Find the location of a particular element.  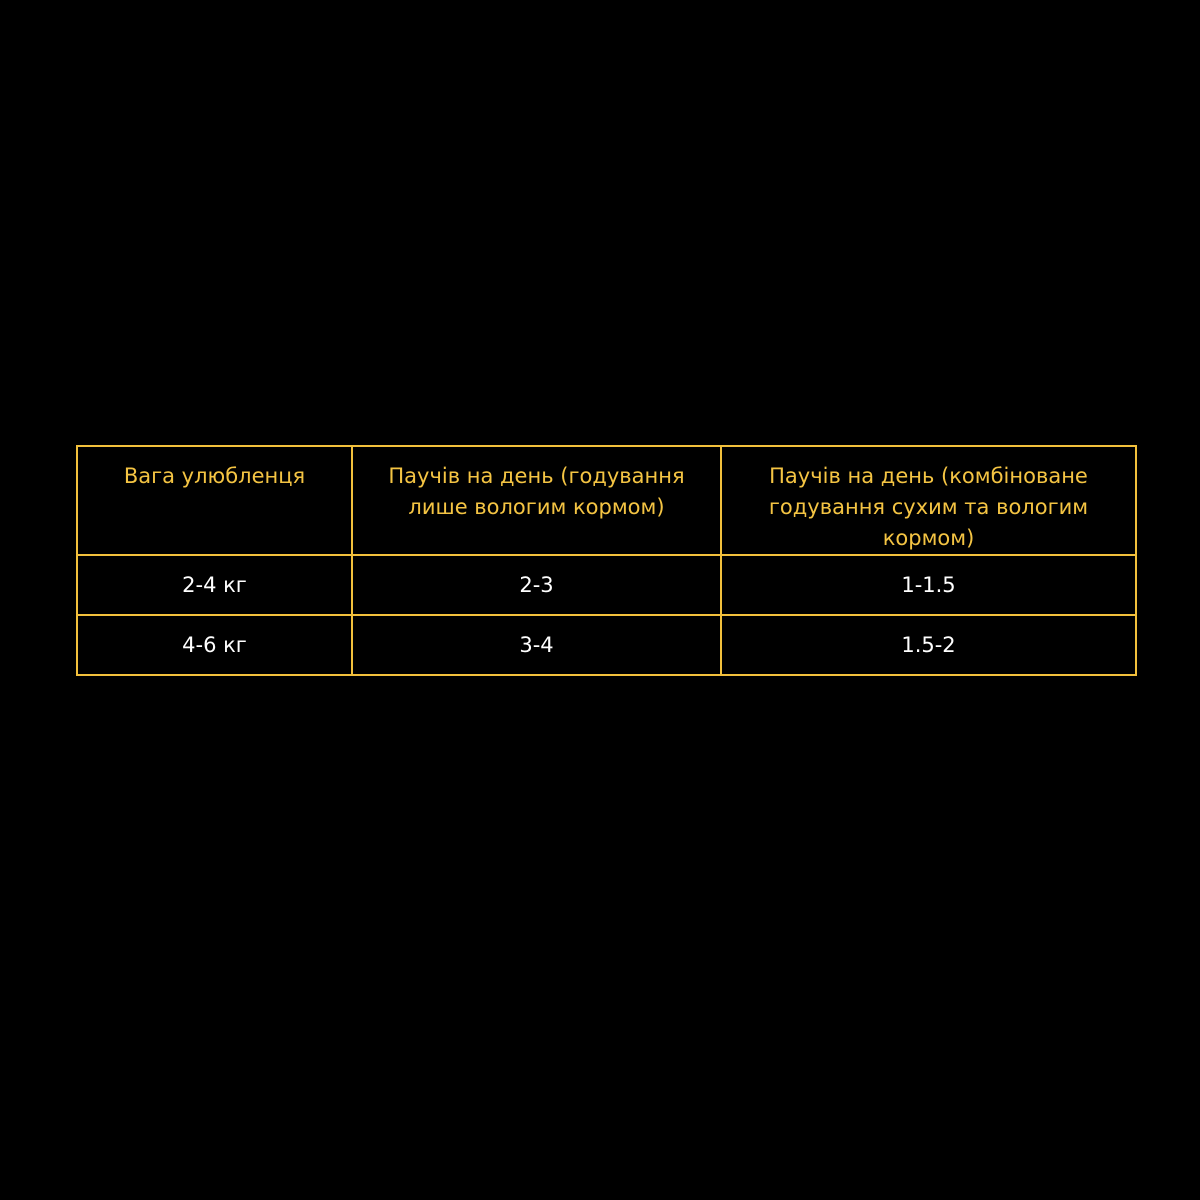

table-row: 2-4 кг 2-3 1-1.5 is located at coordinates (606, 585).